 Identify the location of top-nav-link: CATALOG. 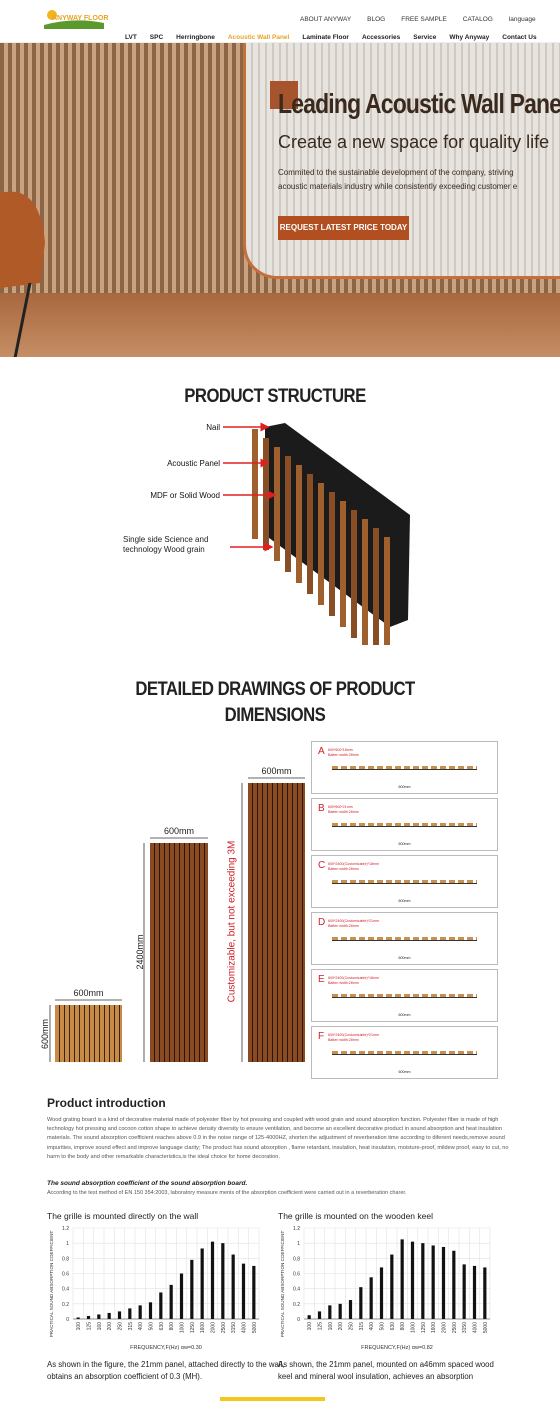
(477, 19).